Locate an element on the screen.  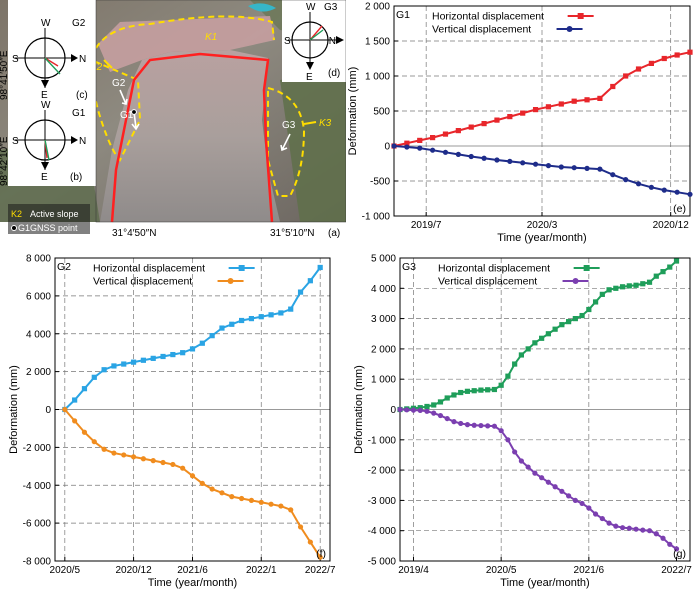
chart-g1-y-tick-label: -500 is located at coordinates (380, 182).